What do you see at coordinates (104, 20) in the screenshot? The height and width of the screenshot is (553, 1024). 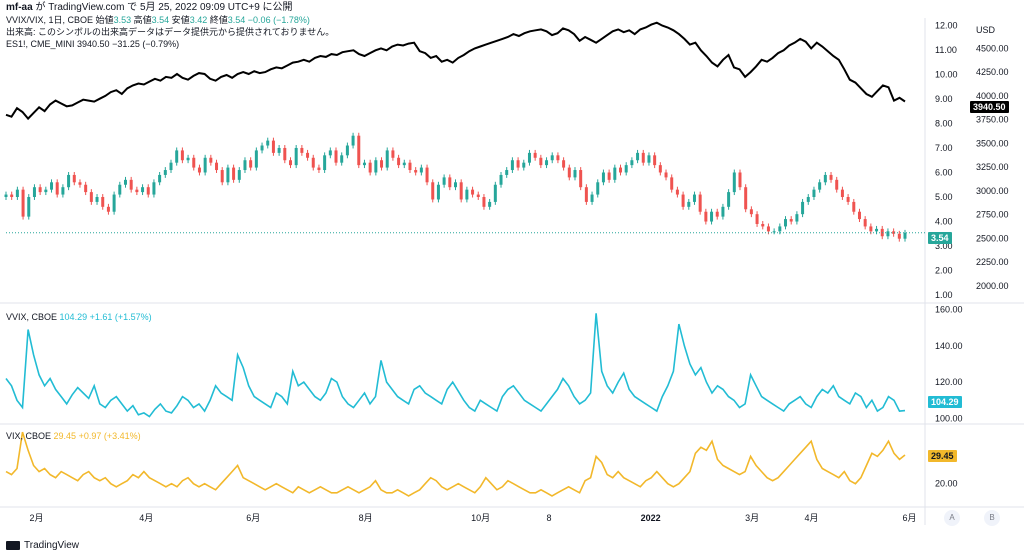 I see `legend-open-label: 始値` at bounding box center [104, 20].